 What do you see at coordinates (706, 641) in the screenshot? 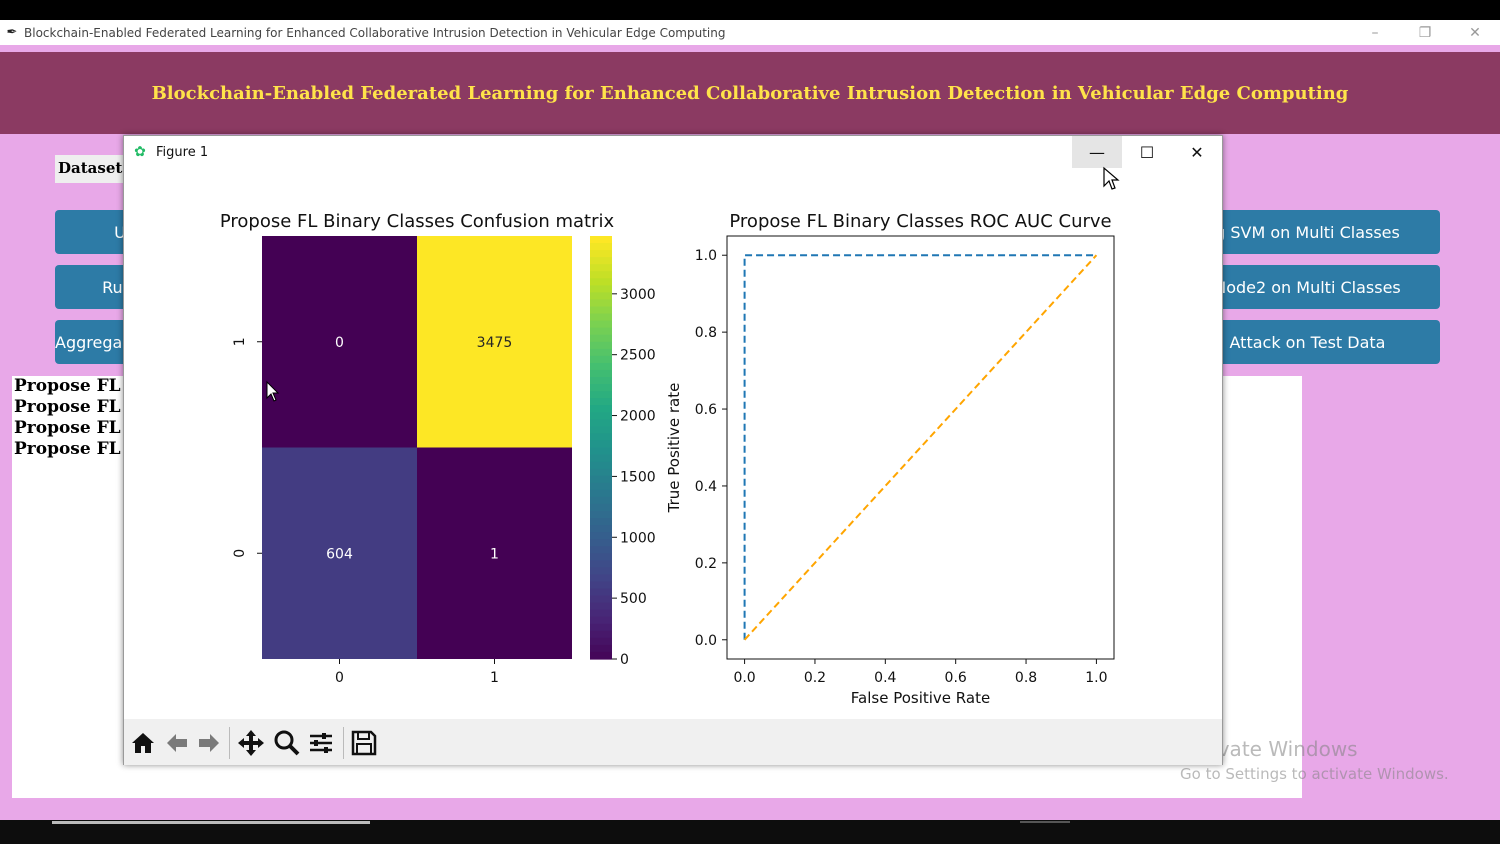
I see `roc-y-tick-label: 0.0` at bounding box center [706, 641].